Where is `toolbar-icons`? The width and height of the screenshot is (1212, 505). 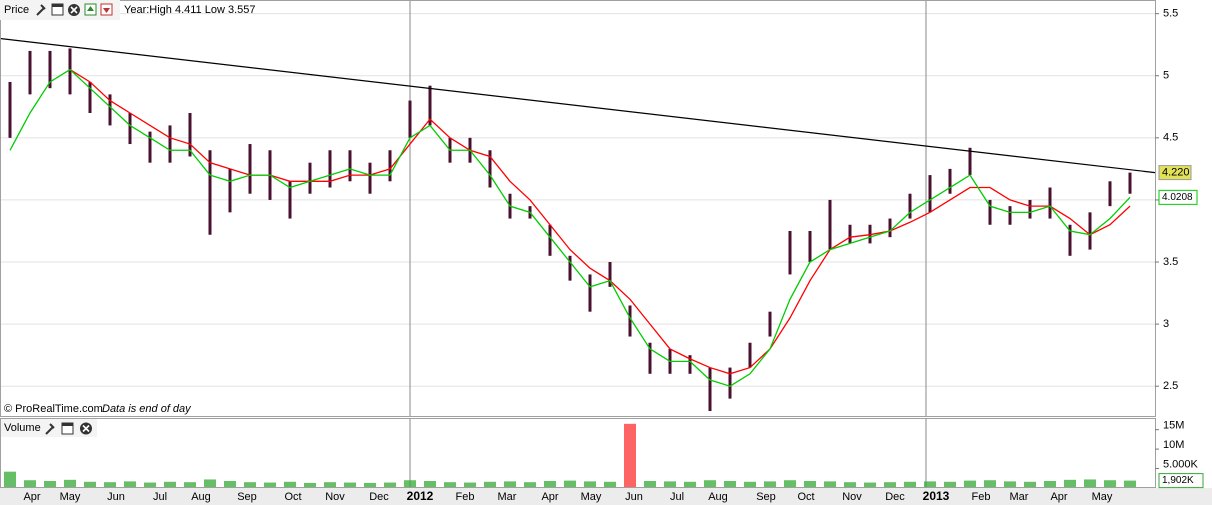
toolbar-icons is located at coordinates (74, 9).